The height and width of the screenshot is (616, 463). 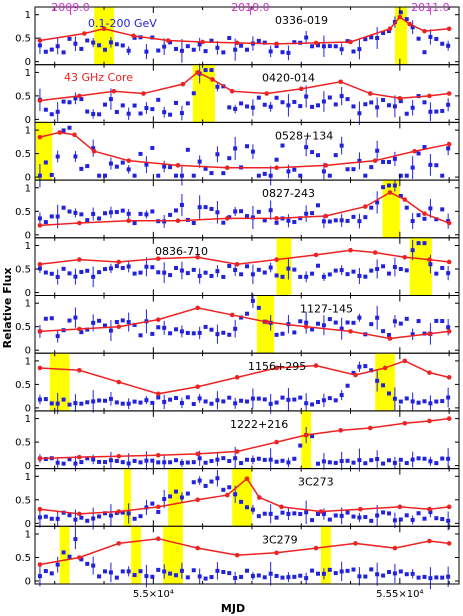 I want to click on y-tick-label: 1, so click(x=28, y=361).